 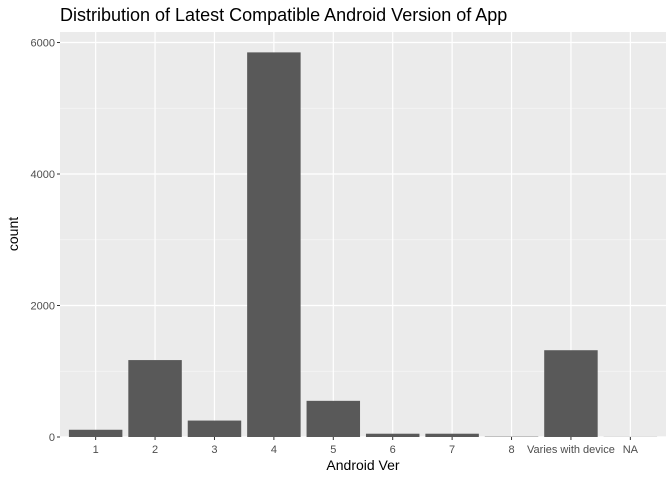 I want to click on x-tick-label: 4, so click(x=274, y=450).